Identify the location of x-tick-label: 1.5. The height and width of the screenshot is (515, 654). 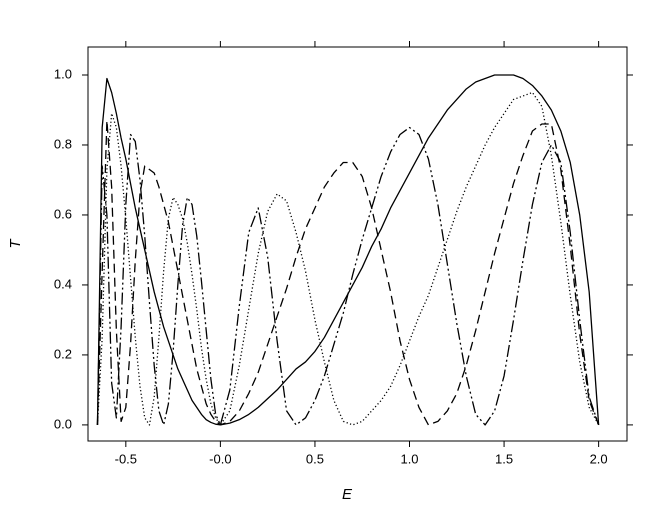
(504, 458).